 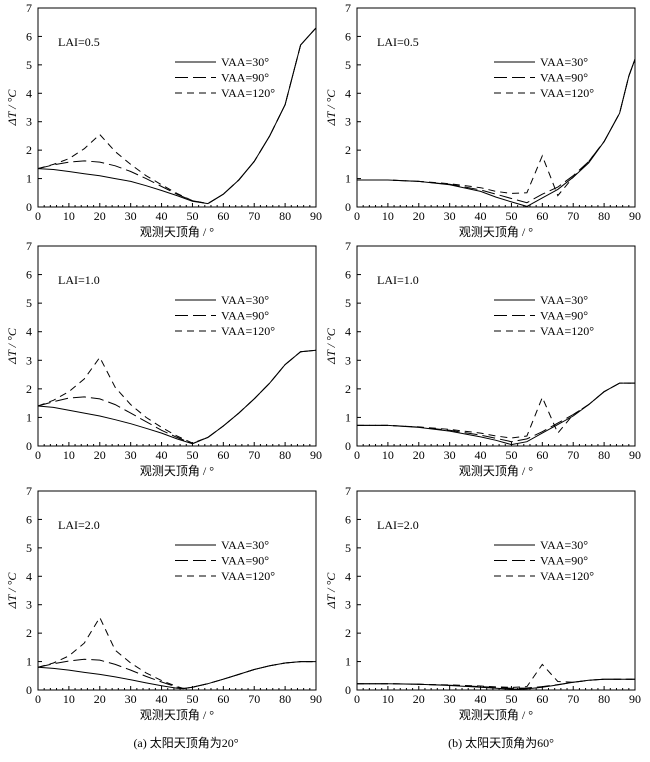 What do you see at coordinates (79, 42) in the screenshot?
I see `lai-annotation: LAI=0.5` at bounding box center [79, 42].